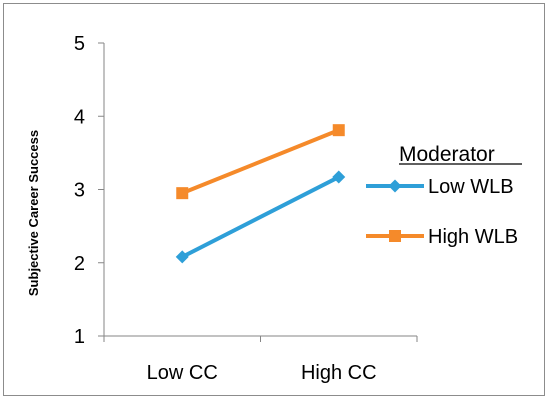  I want to click on y-tick-label: 5, so click(79, 44).